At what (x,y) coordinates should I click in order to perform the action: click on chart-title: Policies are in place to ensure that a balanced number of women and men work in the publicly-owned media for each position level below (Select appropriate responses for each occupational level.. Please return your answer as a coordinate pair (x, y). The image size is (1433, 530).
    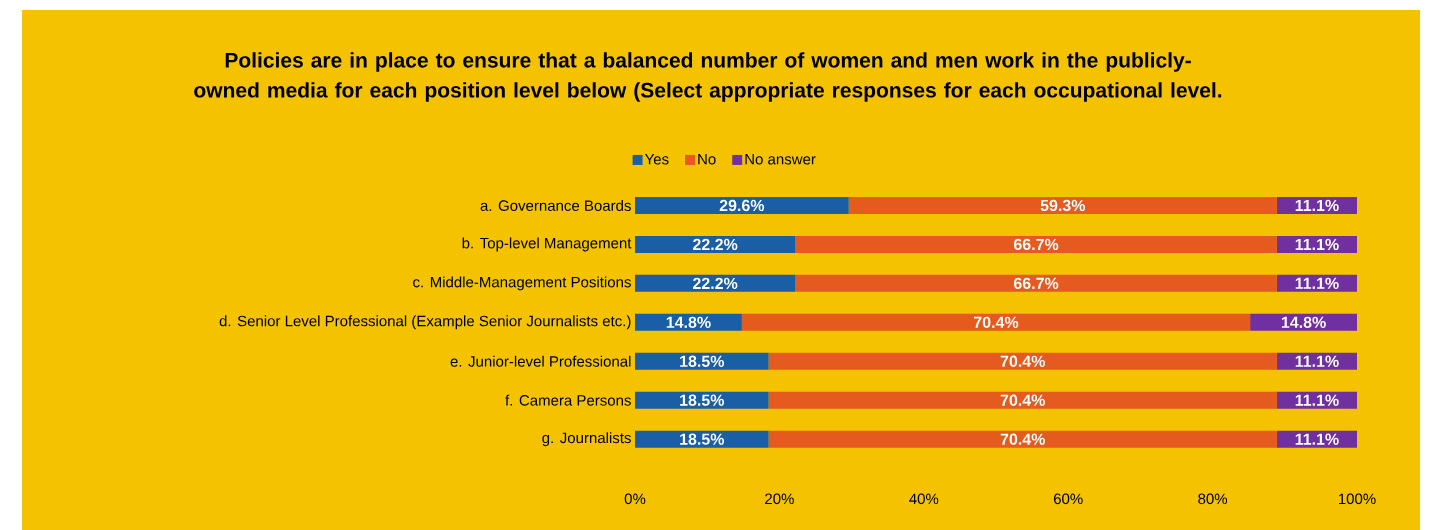
    Looking at the image, I should click on (708, 77).